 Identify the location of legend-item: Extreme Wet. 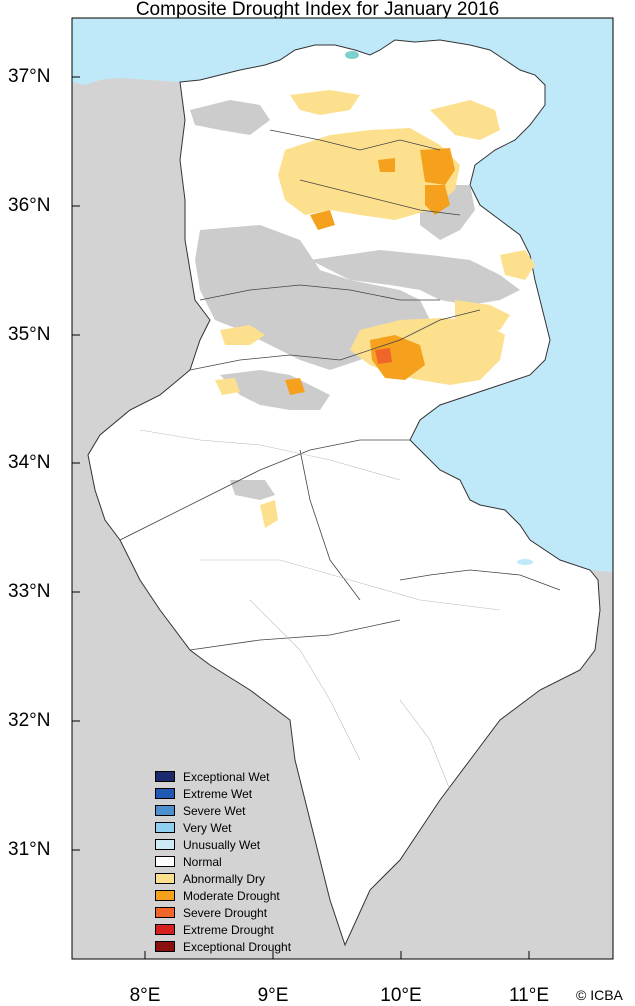
(240, 793).